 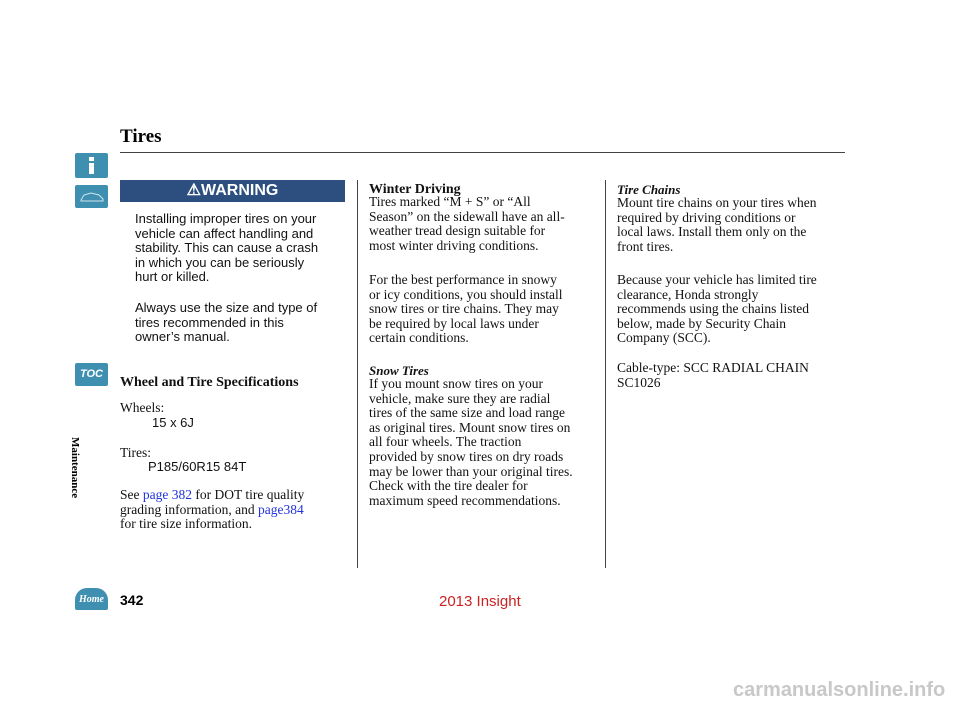 I want to click on text-line: owner’s manual., so click(x=182, y=337).